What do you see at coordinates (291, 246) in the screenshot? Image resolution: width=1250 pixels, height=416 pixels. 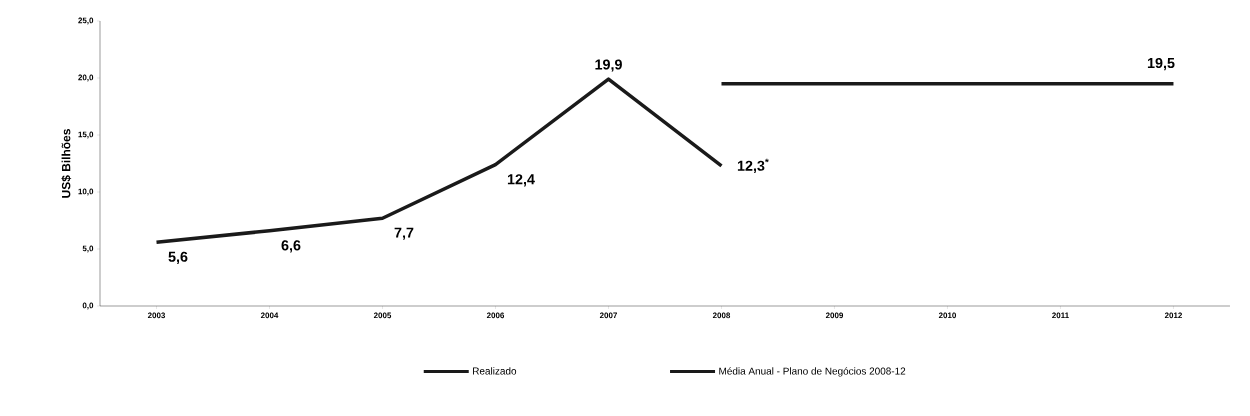 I see `data-label: 6,6` at bounding box center [291, 246].